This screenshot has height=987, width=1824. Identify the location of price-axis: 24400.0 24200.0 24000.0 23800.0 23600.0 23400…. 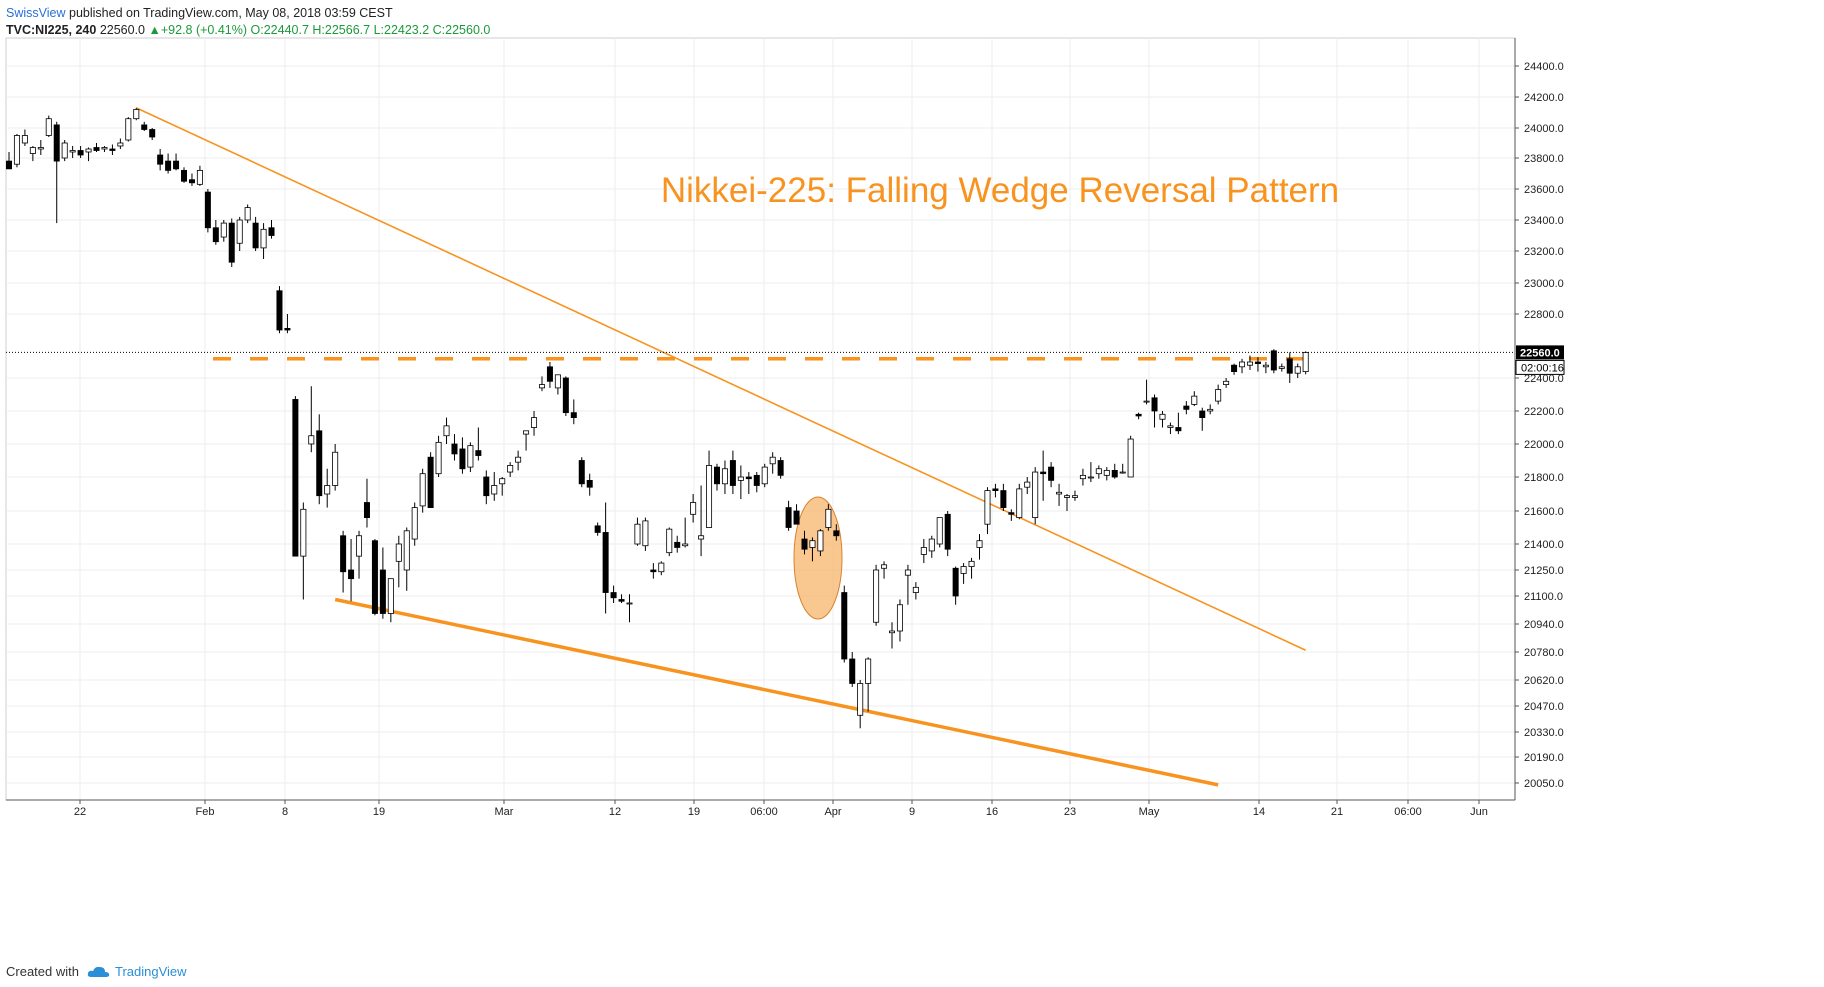
(1539, 419).